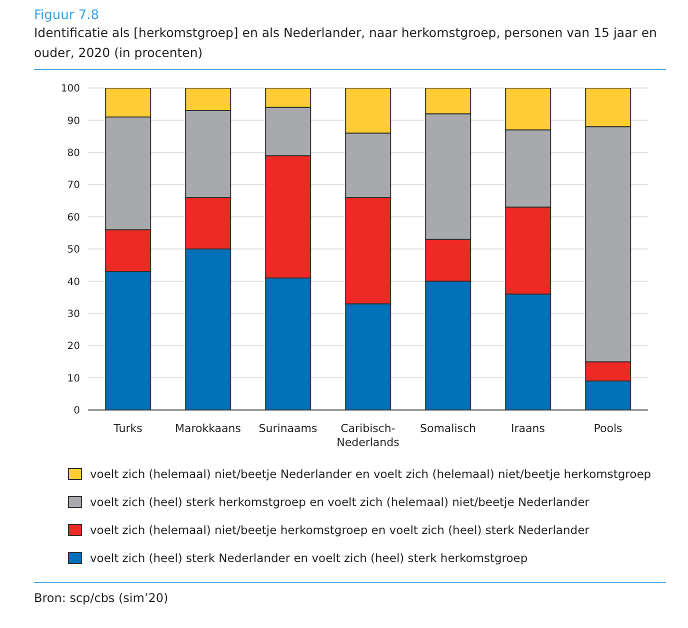 Image resolution: width=688 pixels, height=628 pixels. I want to click on y-tick-label: 40, so click(73, 282).